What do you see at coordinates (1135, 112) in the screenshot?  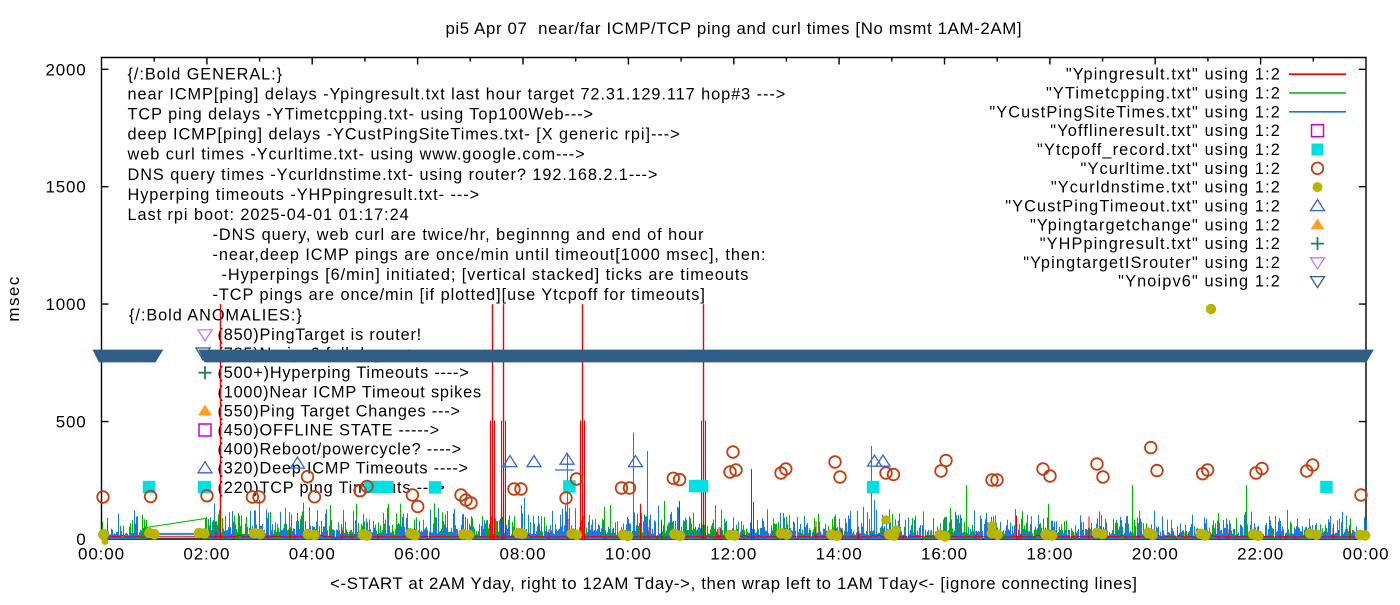 I see `svg-text:"YCustPingSiteTimes.txt" using: "YCustPingSiteTimes.txt" using 1:2` at bounding box center [1135, 112].